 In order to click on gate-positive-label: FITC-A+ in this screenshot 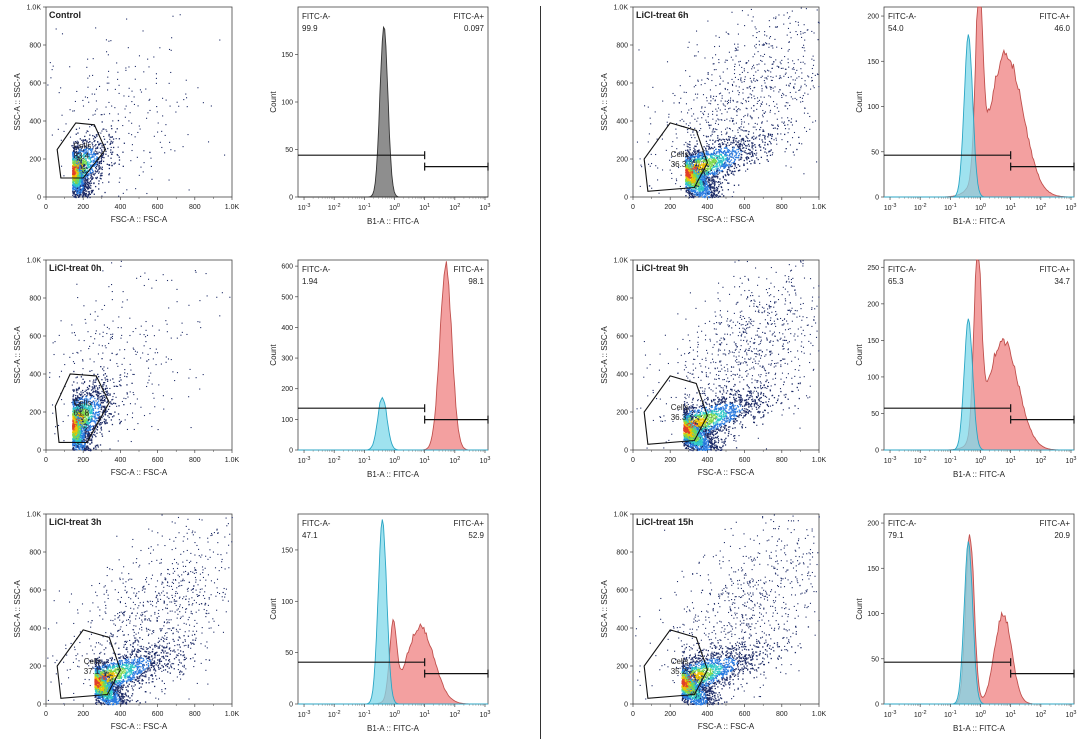, I will do `click(469, 16)`.